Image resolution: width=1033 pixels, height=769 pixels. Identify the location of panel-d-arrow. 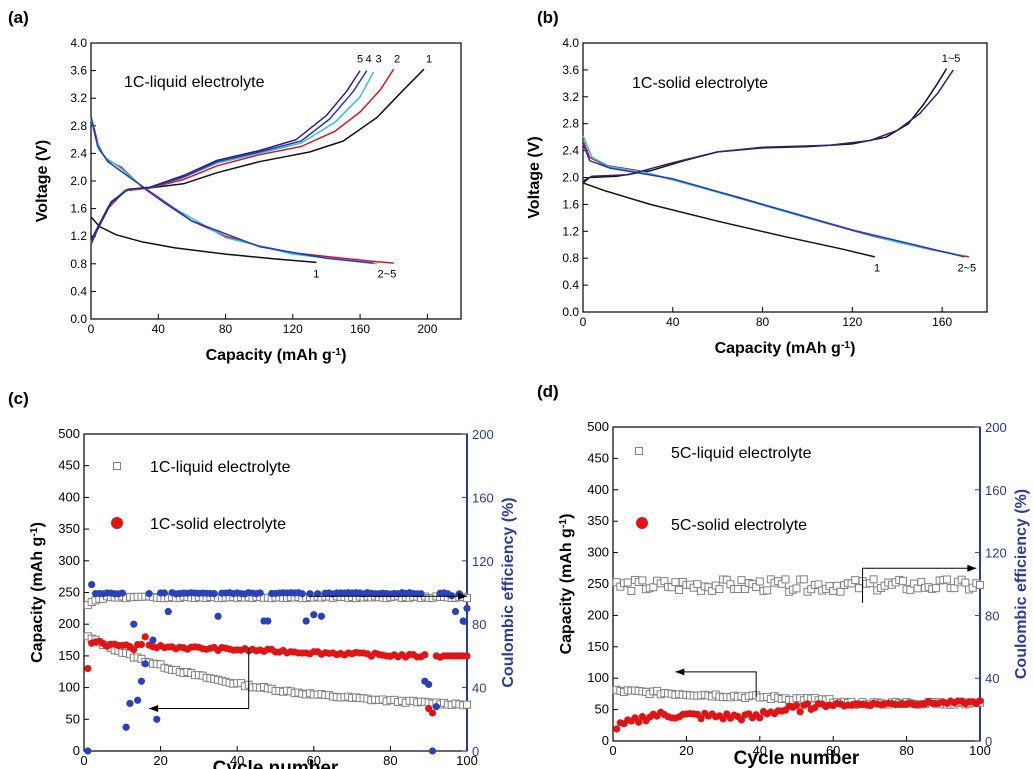
(919, 585).